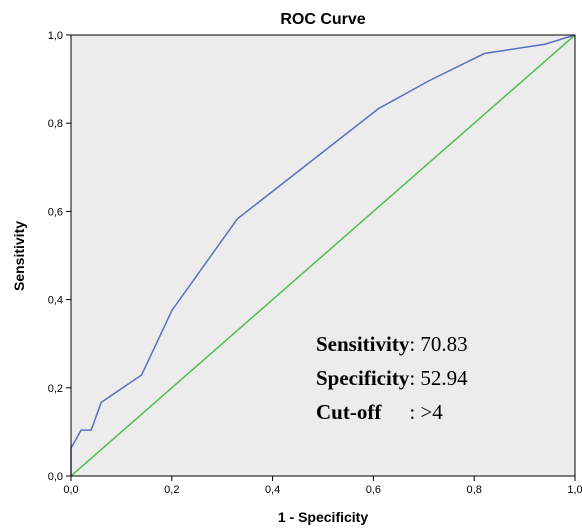  What do you see at coordinates (55, 36) in the screenshot?
I see `y-tick-label: 1,0` at bounding box center [55, 36].